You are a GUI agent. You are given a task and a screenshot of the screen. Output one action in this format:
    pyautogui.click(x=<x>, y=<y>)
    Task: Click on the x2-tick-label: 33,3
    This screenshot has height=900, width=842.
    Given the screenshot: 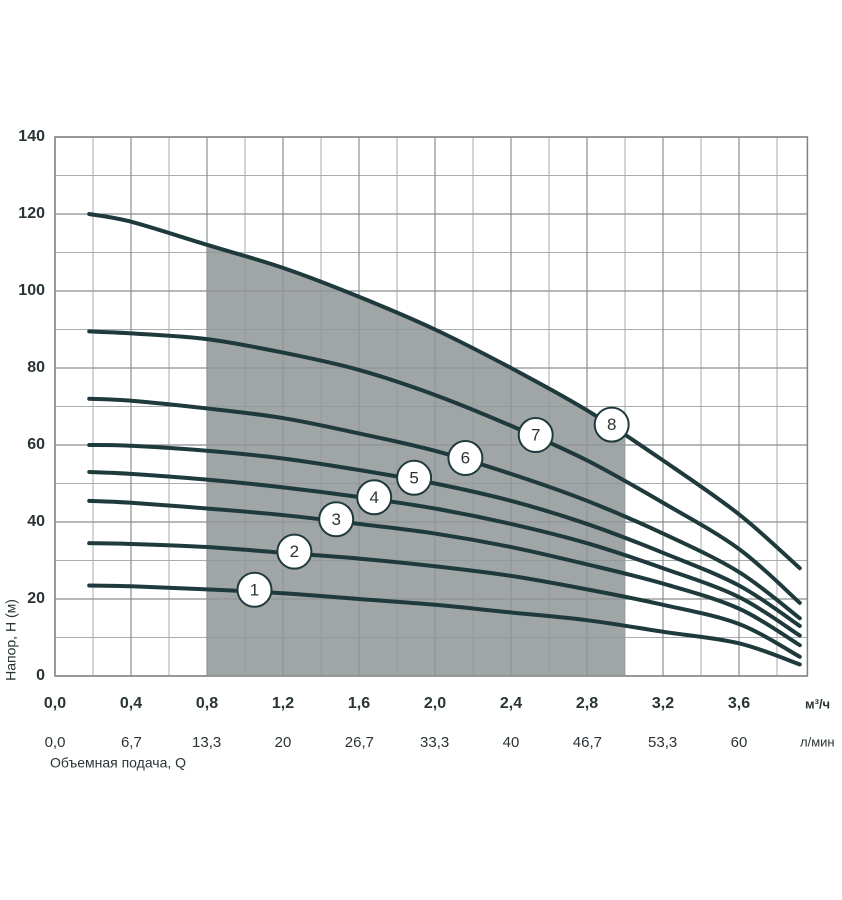 What is the action you would take?
    pyautogui.click(x=434, y=742)
    